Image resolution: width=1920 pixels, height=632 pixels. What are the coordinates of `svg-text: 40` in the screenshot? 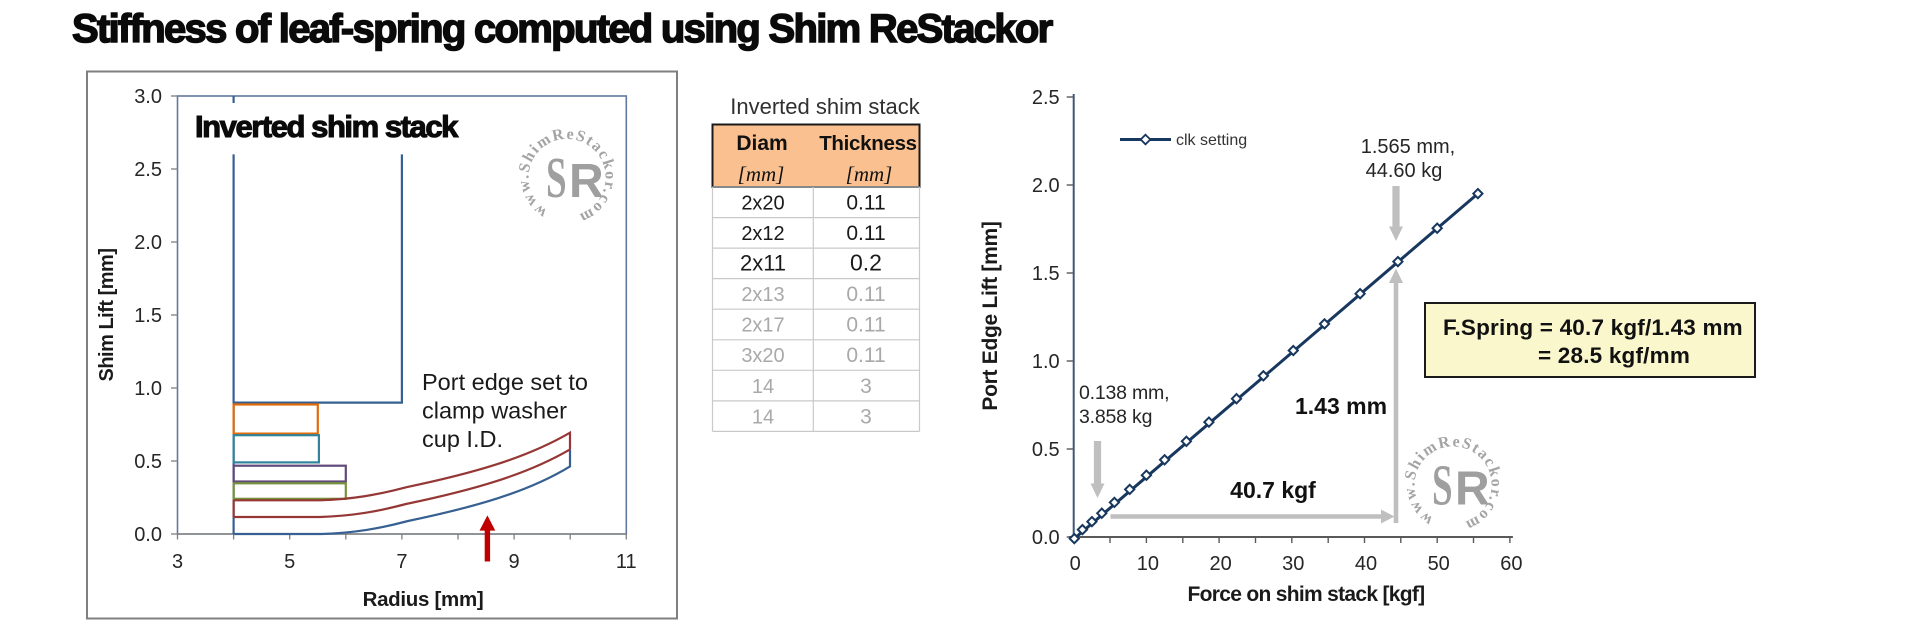 It's located at (1366, 564).